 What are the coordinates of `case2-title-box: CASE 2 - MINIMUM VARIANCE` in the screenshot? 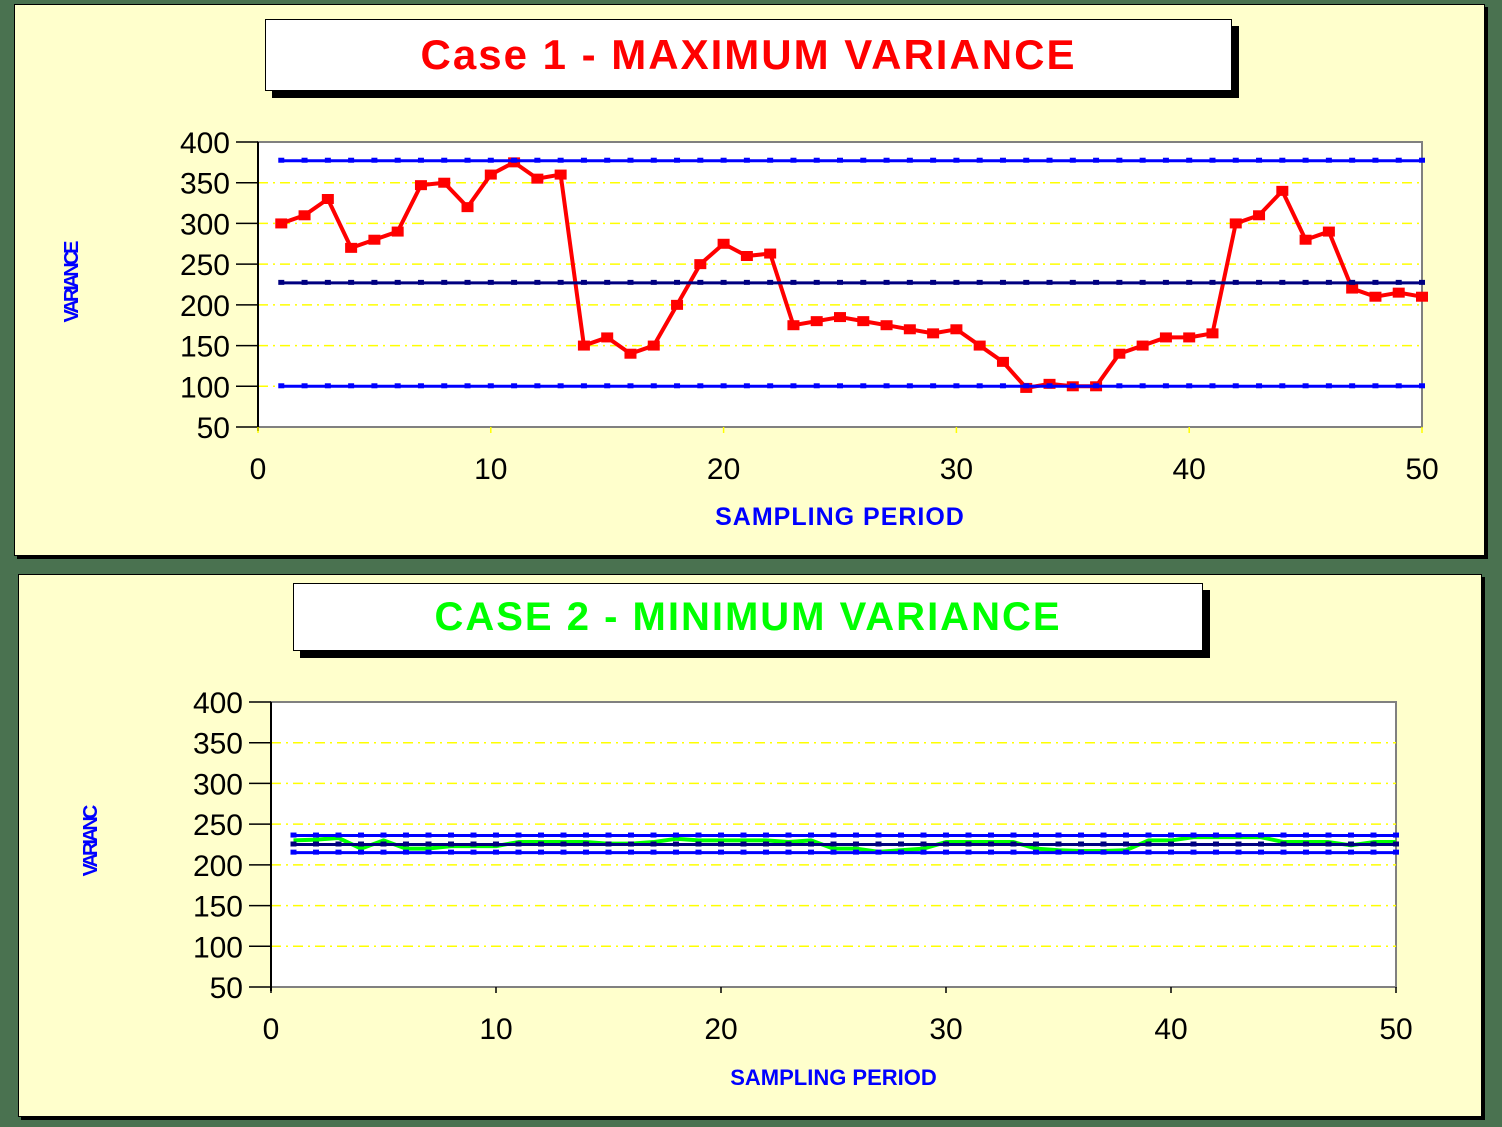 It's located at (748, 617).